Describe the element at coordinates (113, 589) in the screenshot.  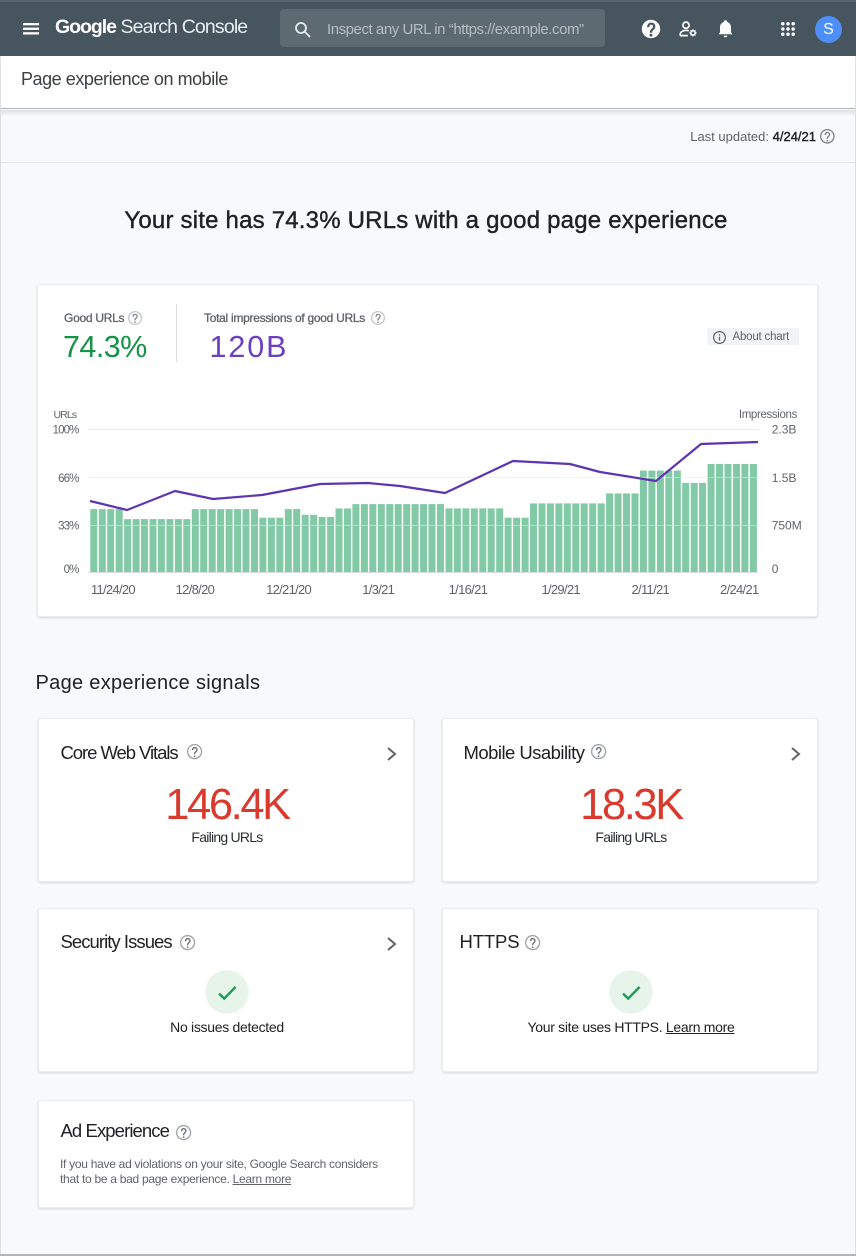
I see `svg-text: 11/24/20` at that location.